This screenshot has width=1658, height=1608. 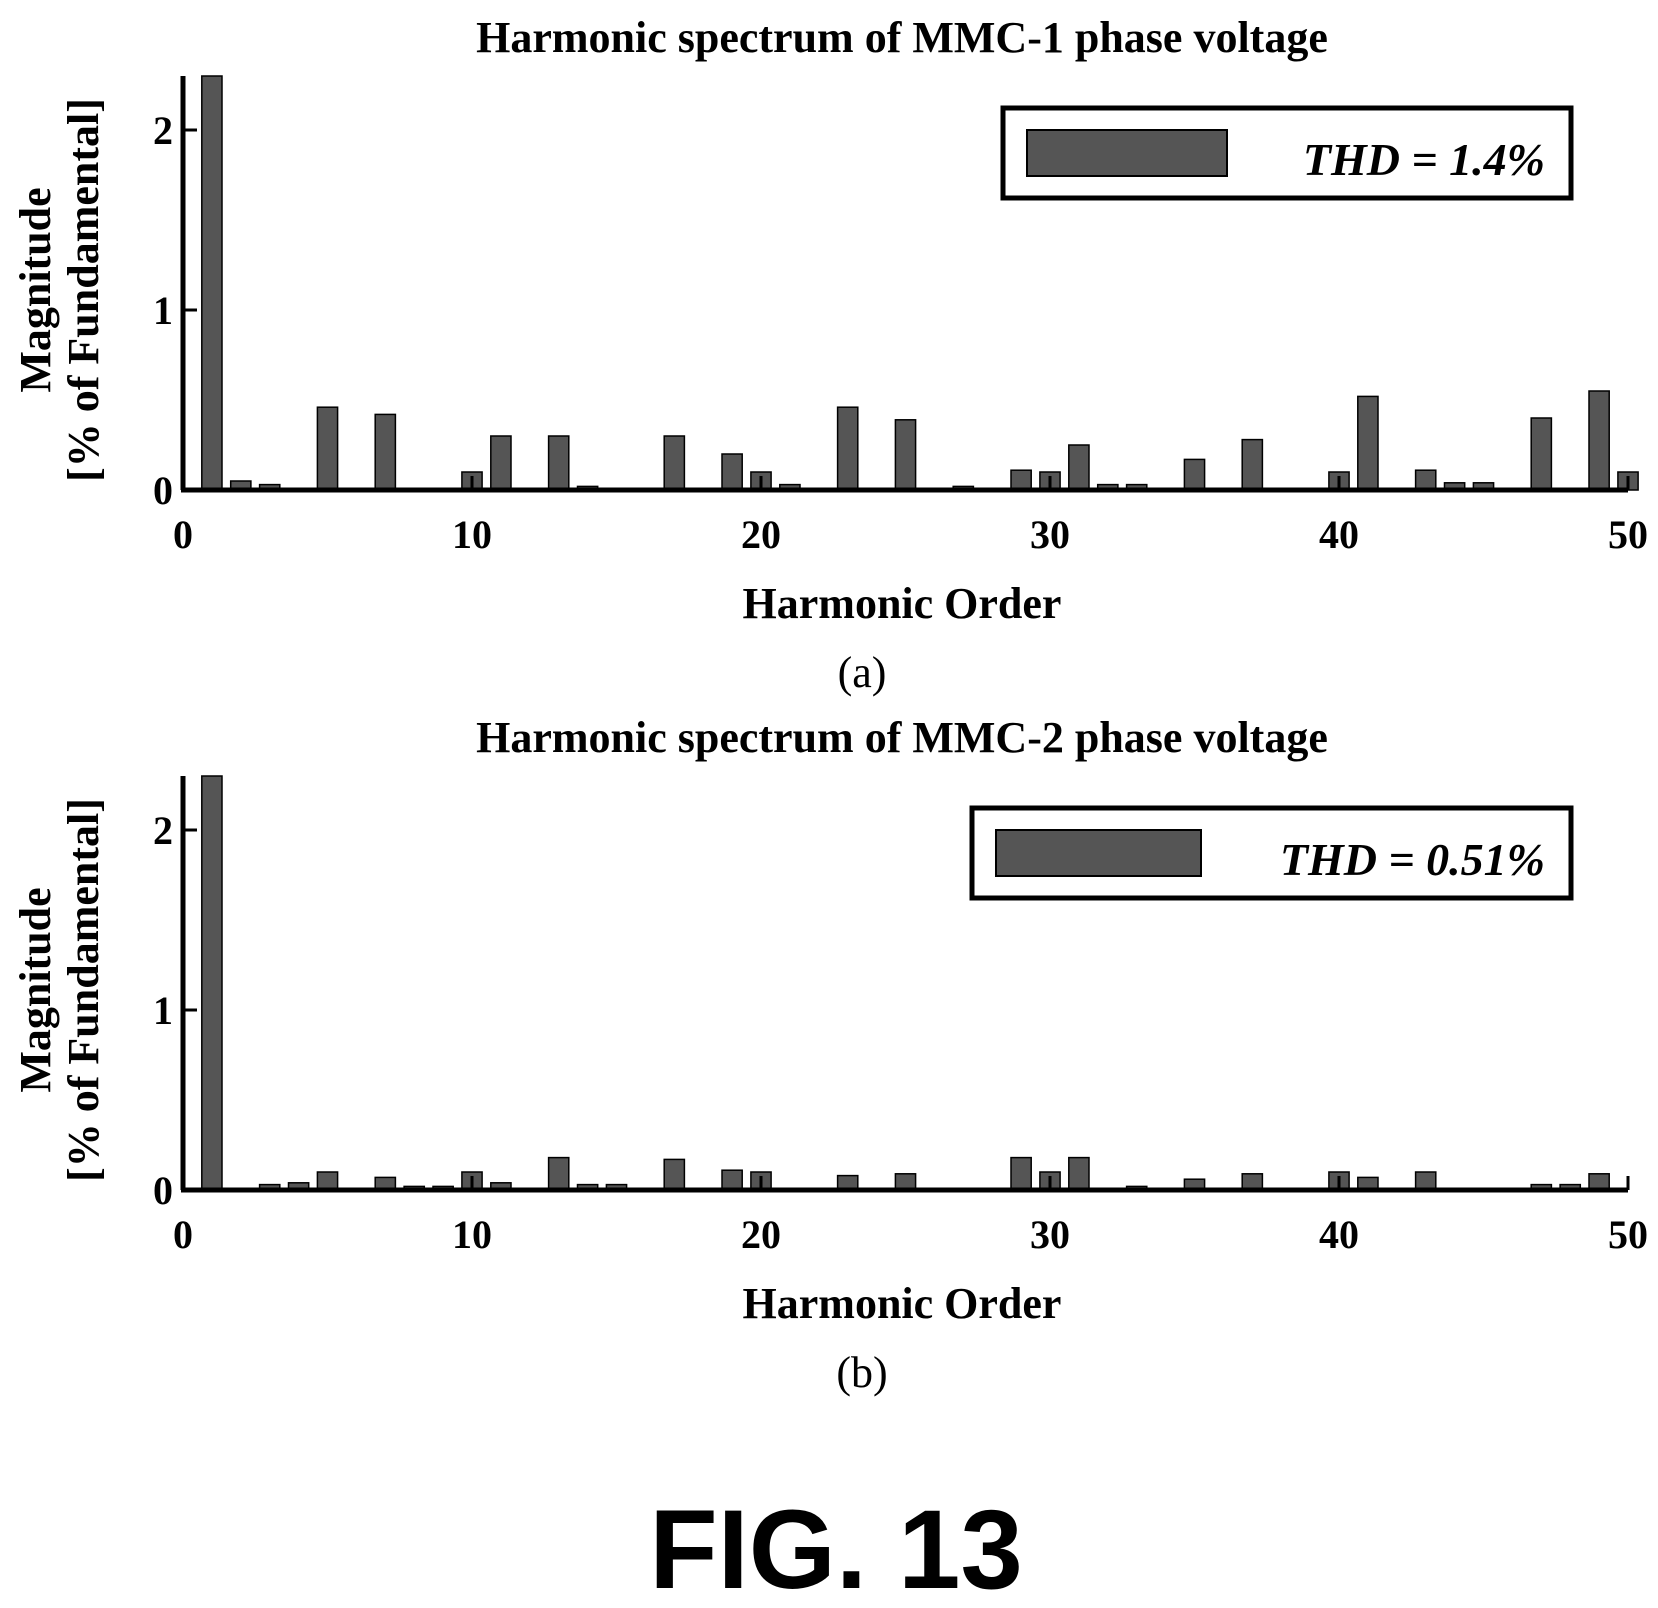 What do you see at coordinates (902, 1303) in the screenshot?
I see `chart-b-xlabel: Harmonic Order` at bounding box center [902, 1303].